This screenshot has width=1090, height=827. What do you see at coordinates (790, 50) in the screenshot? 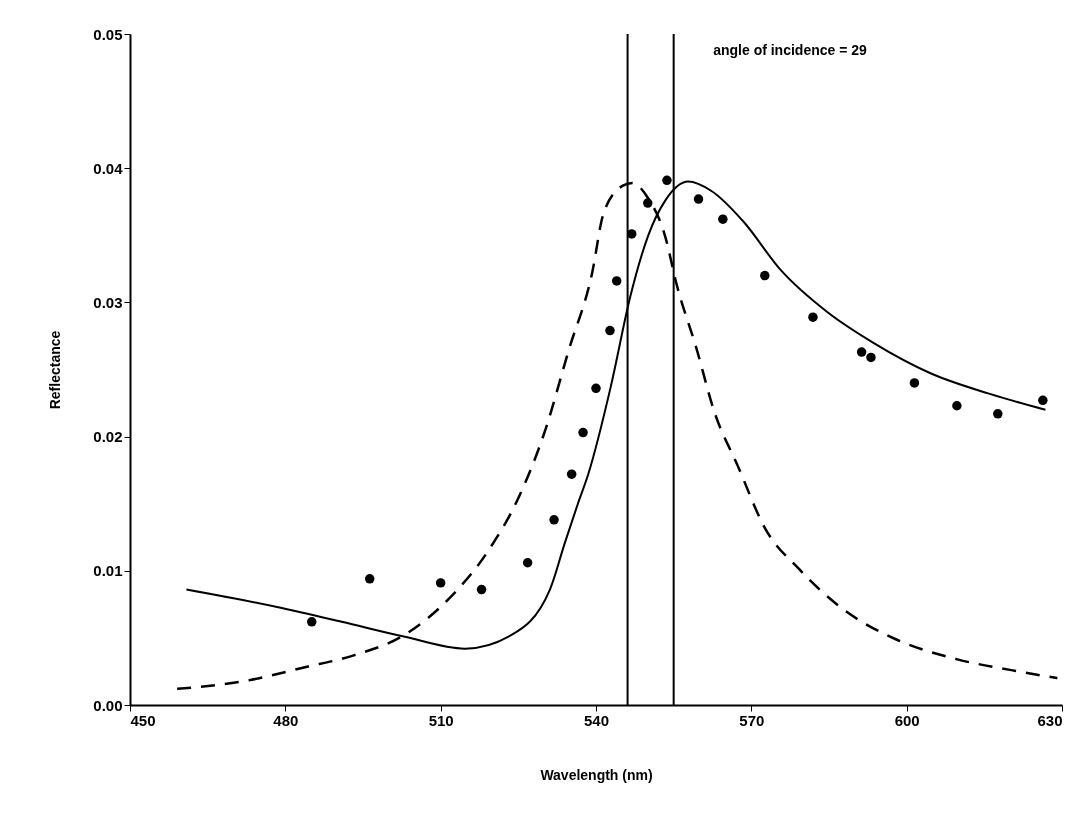
I see `annotation: angle of incidence = 29` at bounding box center [790, 50].